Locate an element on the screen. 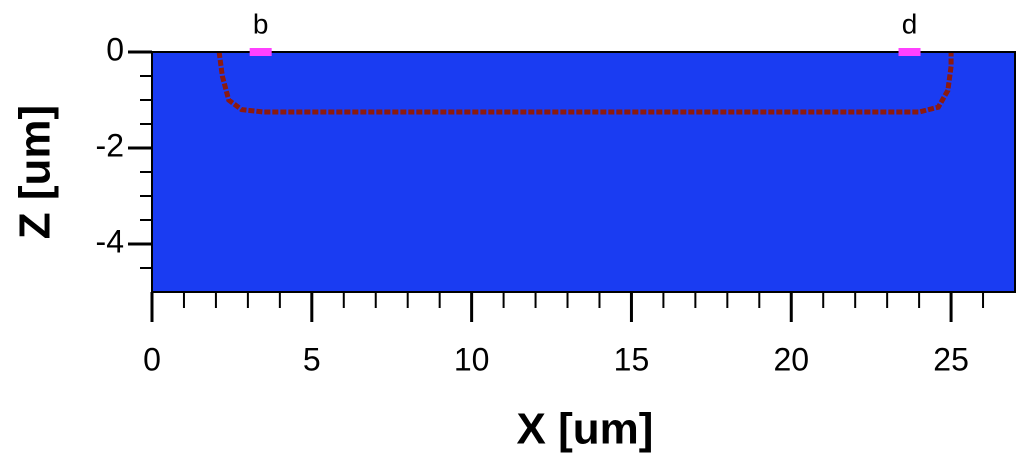 The image size is (1024, 465). x-tick-label: 0 is located at coordinates (152, 359).